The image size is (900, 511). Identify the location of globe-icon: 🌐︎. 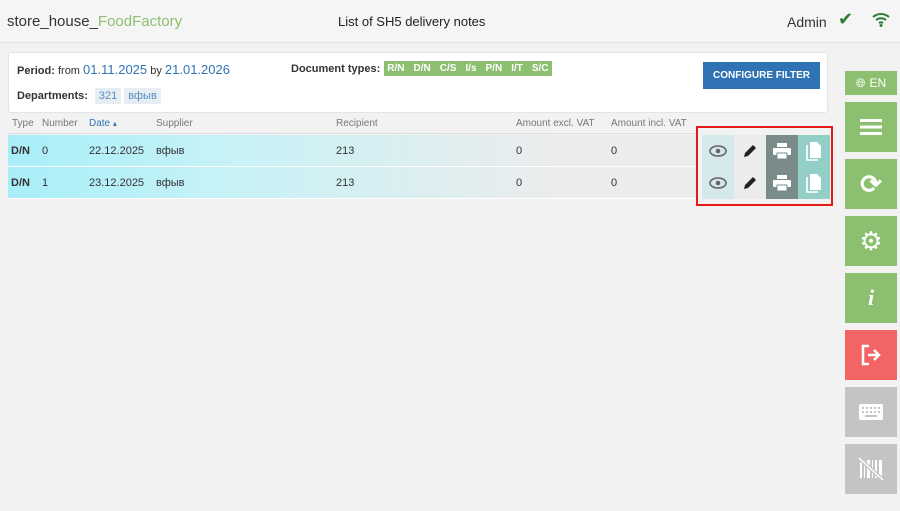
(860, 82).